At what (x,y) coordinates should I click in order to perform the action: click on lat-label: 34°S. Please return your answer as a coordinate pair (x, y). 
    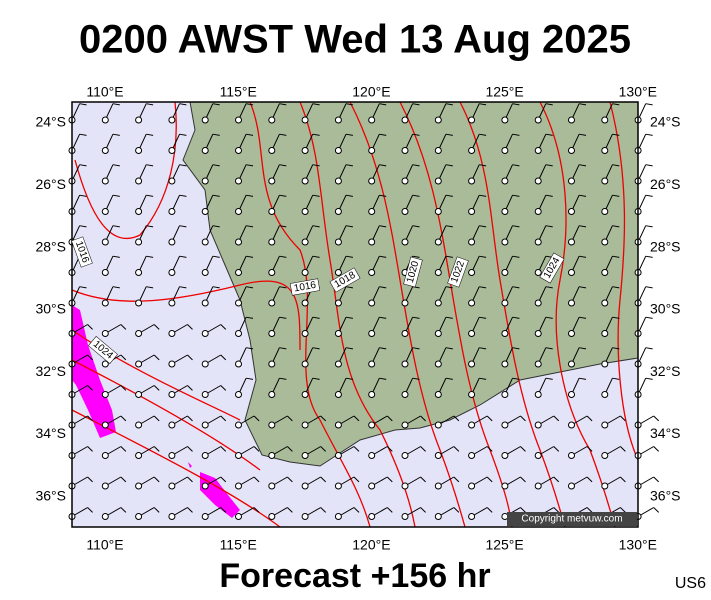
    Looking at the image, I should click on (50, 433).